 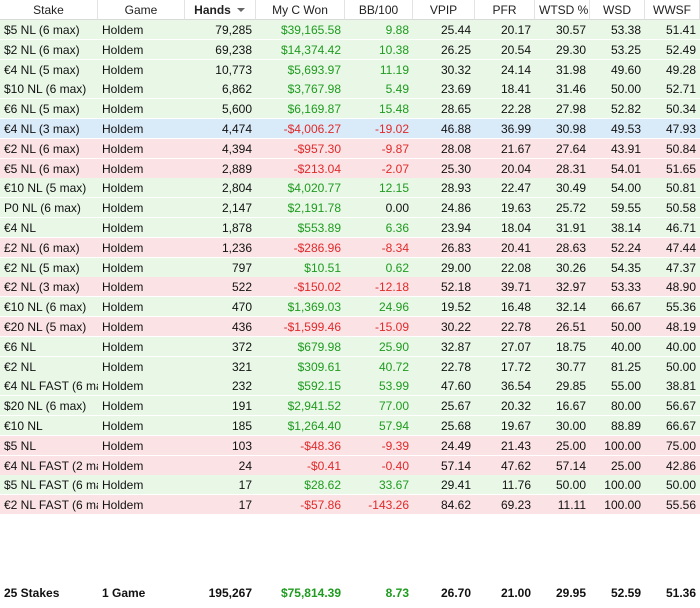 I want to click on column-header: Game, so click(x=141, y=10).